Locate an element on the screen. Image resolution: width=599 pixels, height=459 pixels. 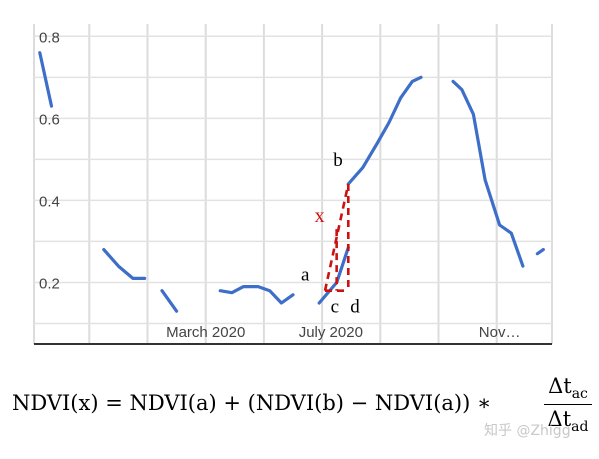
formula-denominator: Δtad is located at coordinates (568, 421).